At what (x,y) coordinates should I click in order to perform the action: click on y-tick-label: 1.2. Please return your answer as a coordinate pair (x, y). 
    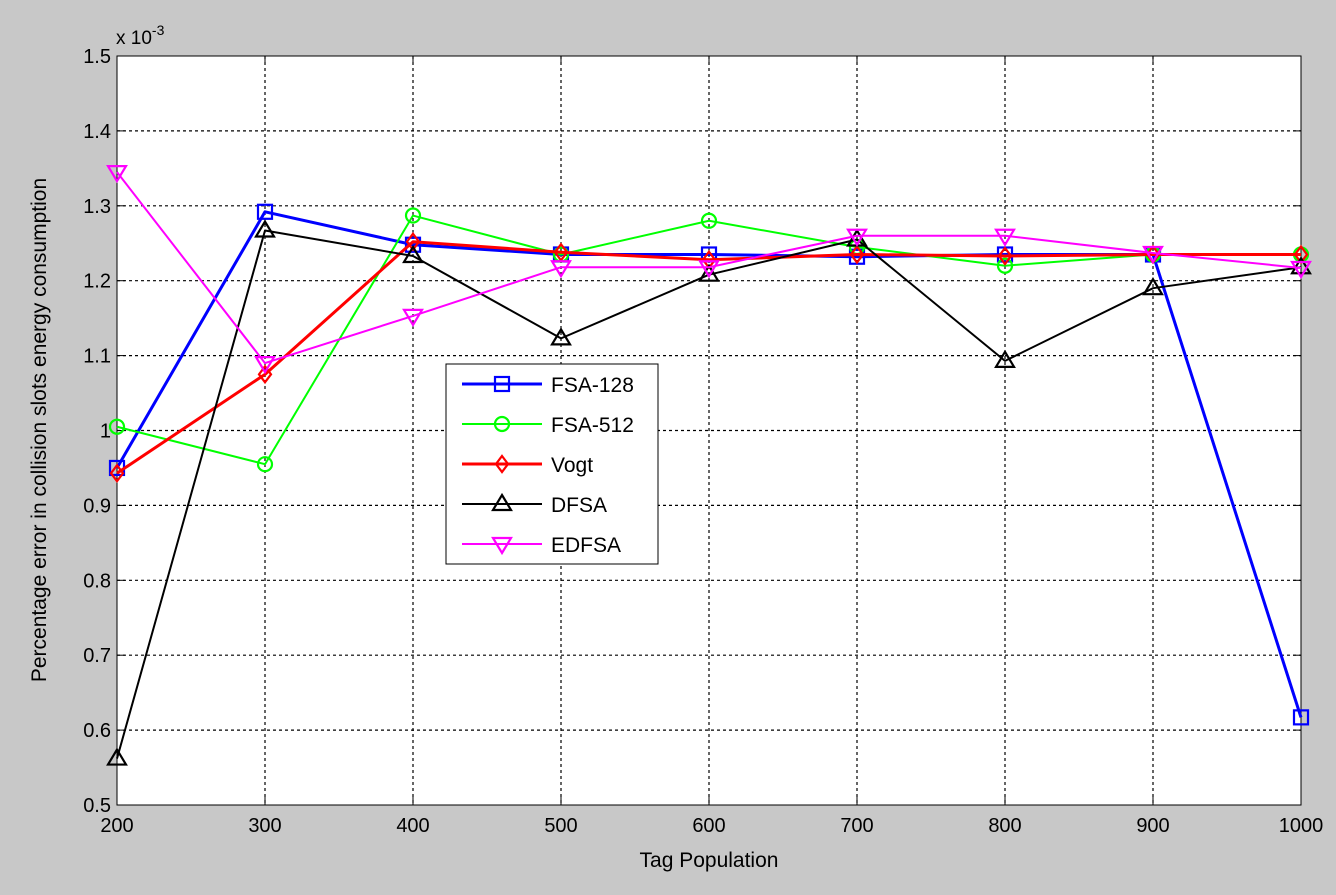
    Looking at the image, I should click on (97, 282).